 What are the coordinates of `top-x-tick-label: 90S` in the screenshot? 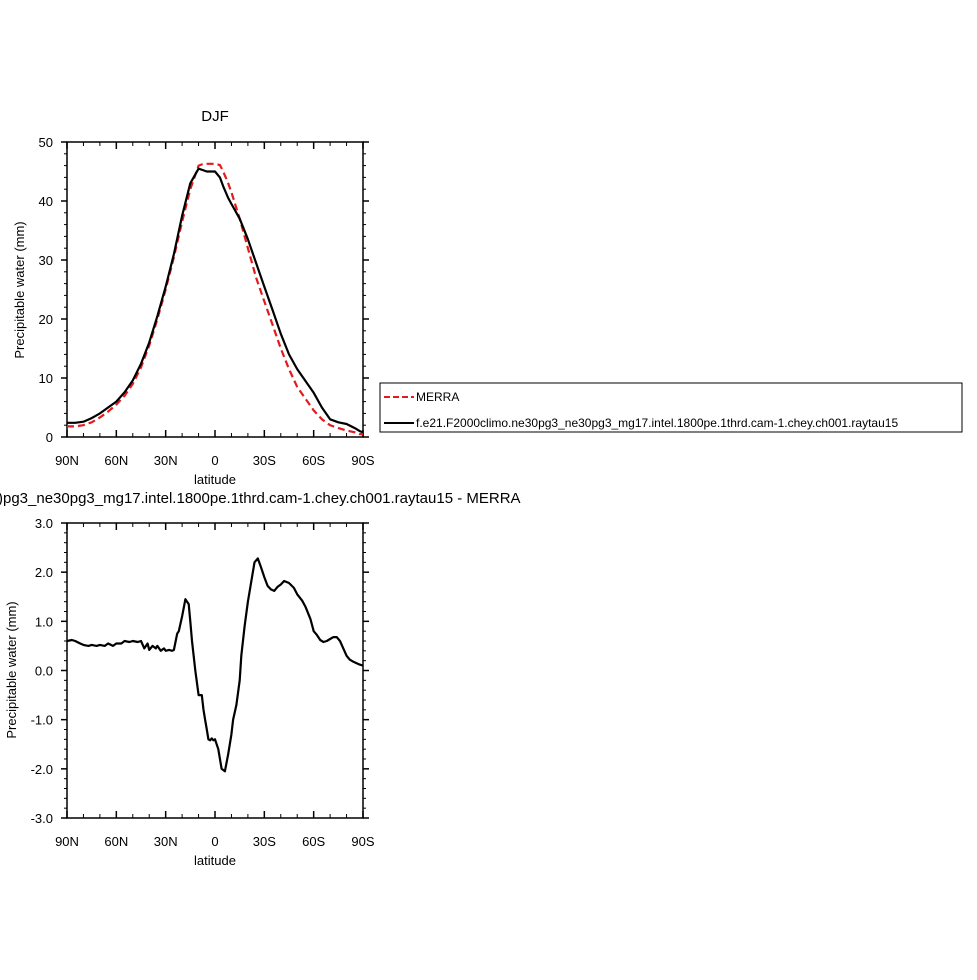 It's located at (362, 460).